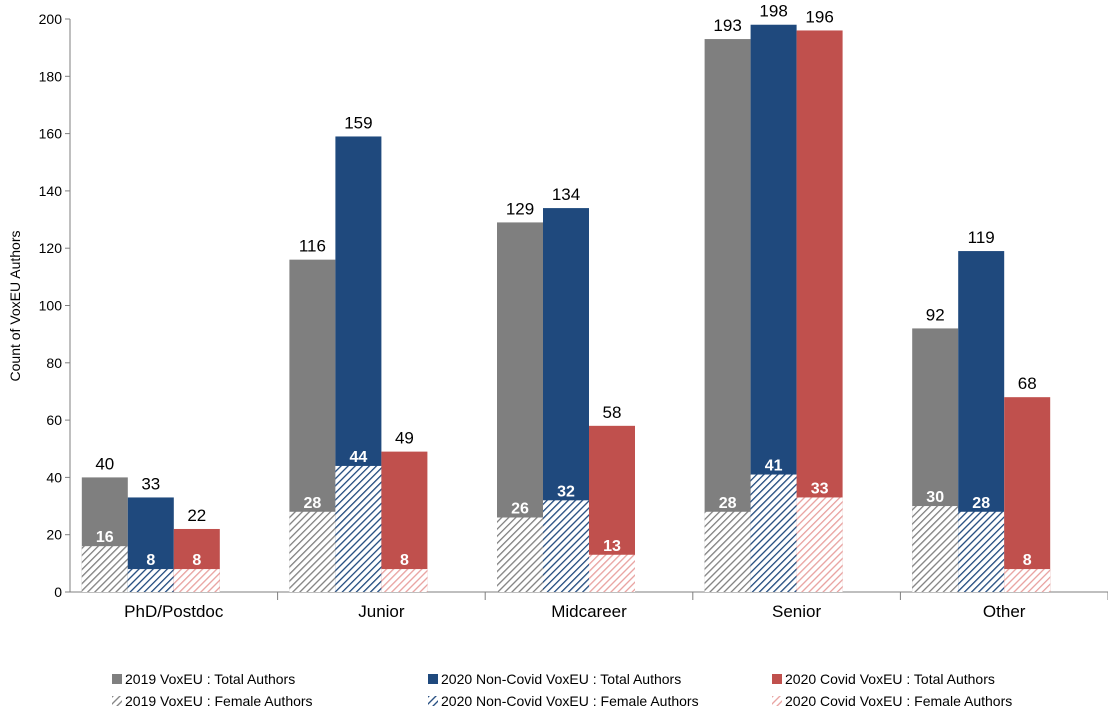 This screenshot has width=1108, height=713. I want to click on legend-item: 2020 Covid VoxEU : Female Authors, so click(922, 701).